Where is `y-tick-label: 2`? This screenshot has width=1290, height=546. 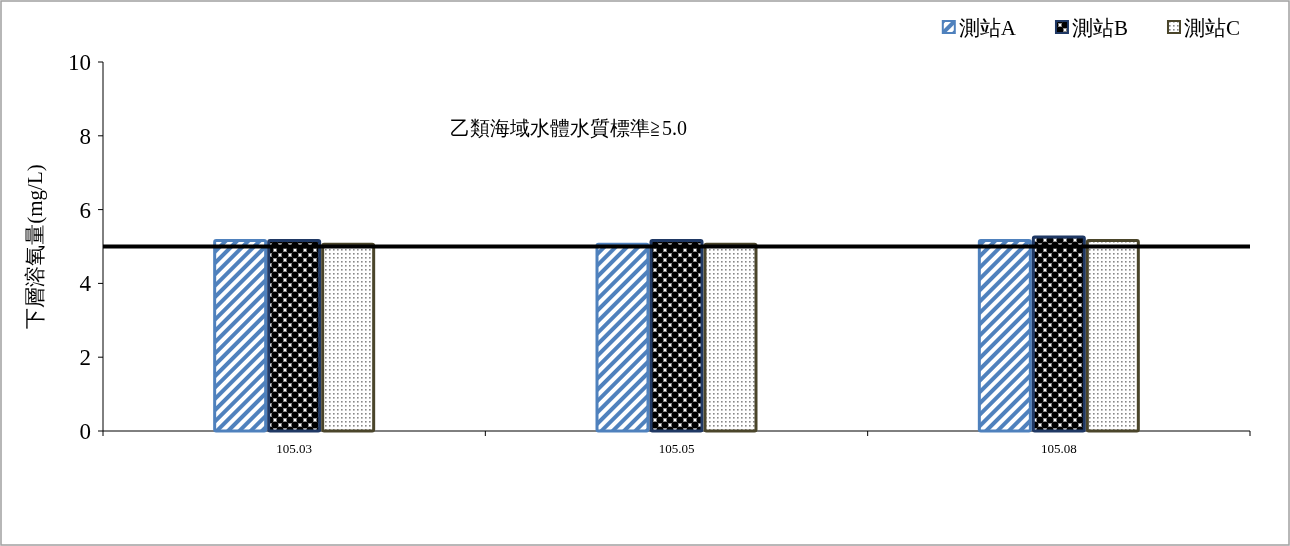 y-tick-label: 2 is located at coordinates (85, 358).